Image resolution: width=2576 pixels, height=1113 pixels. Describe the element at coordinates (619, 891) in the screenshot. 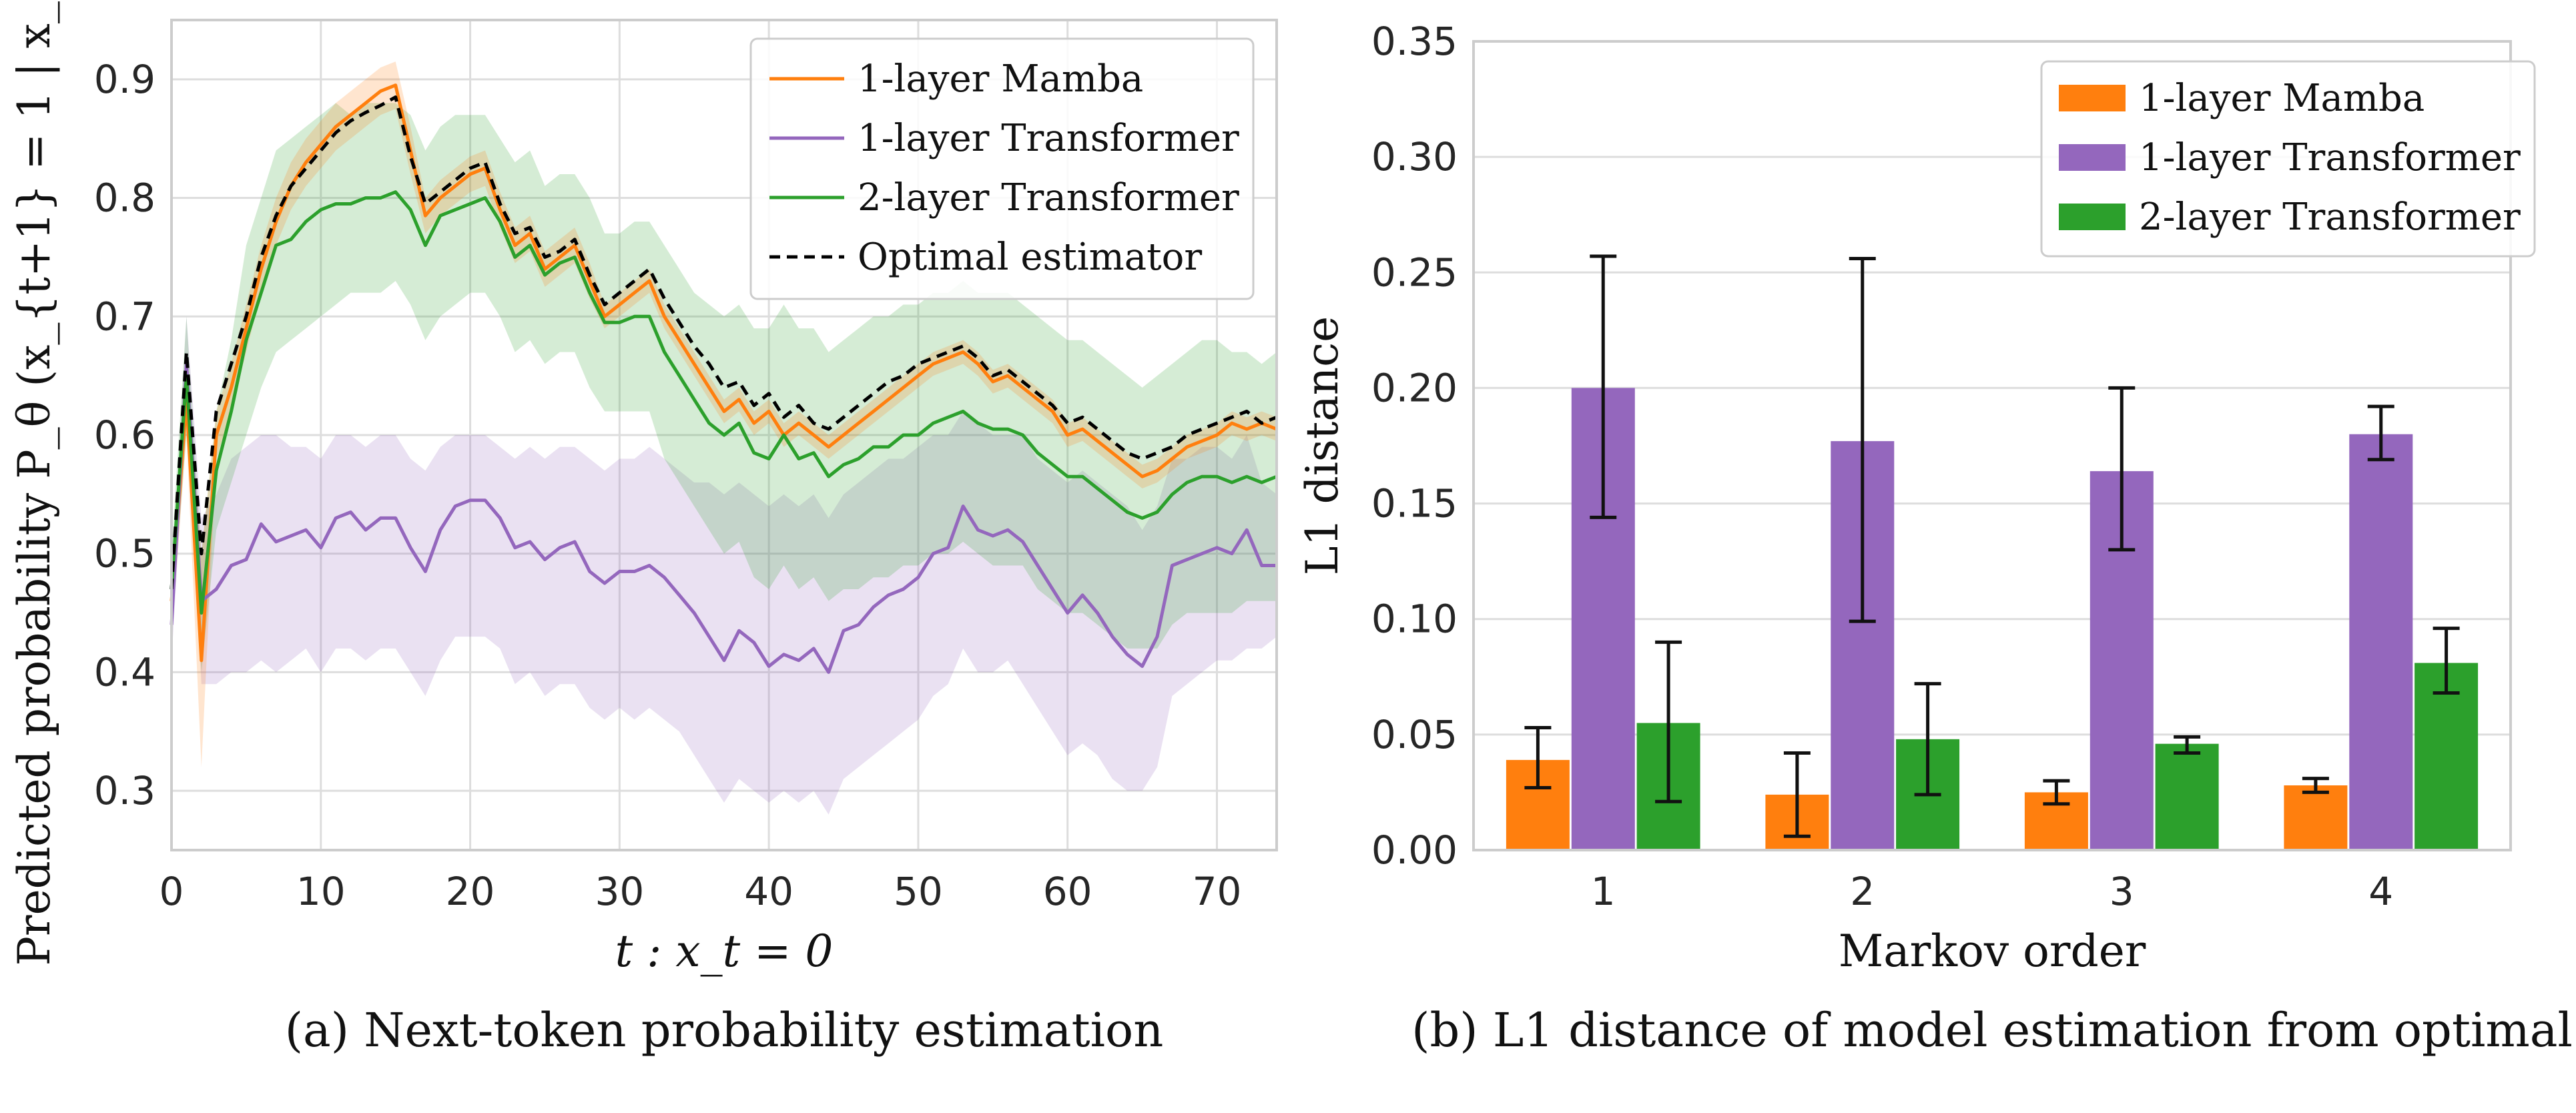

I see `x-tick-label: 30` at that location.